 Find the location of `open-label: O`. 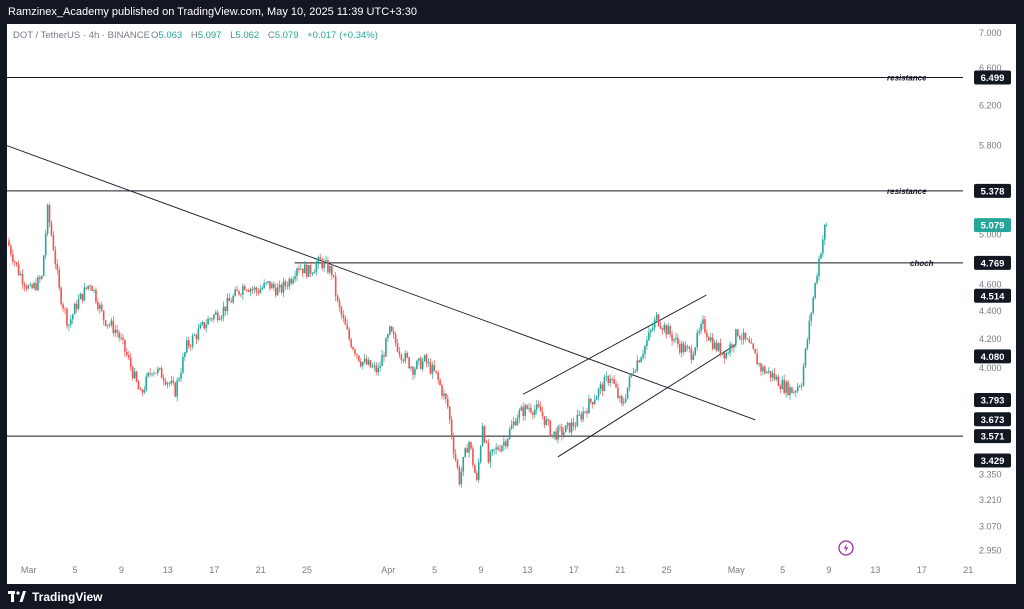

open-label: O is located at coordinates (154, 35).